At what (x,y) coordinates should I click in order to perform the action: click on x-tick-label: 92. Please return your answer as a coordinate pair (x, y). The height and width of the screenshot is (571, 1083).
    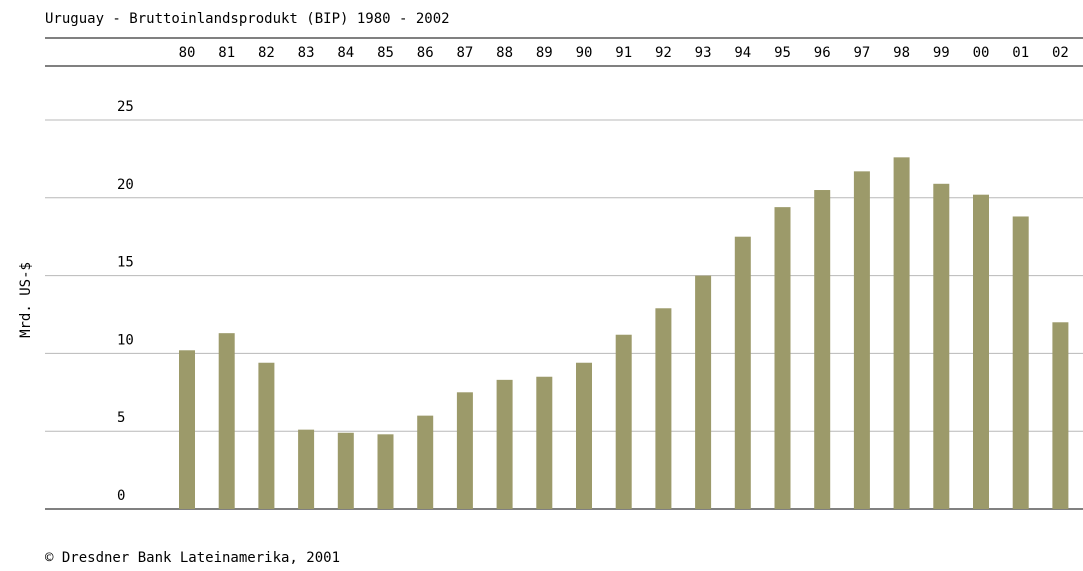
    Looking at the image, I should click on (663, 53).